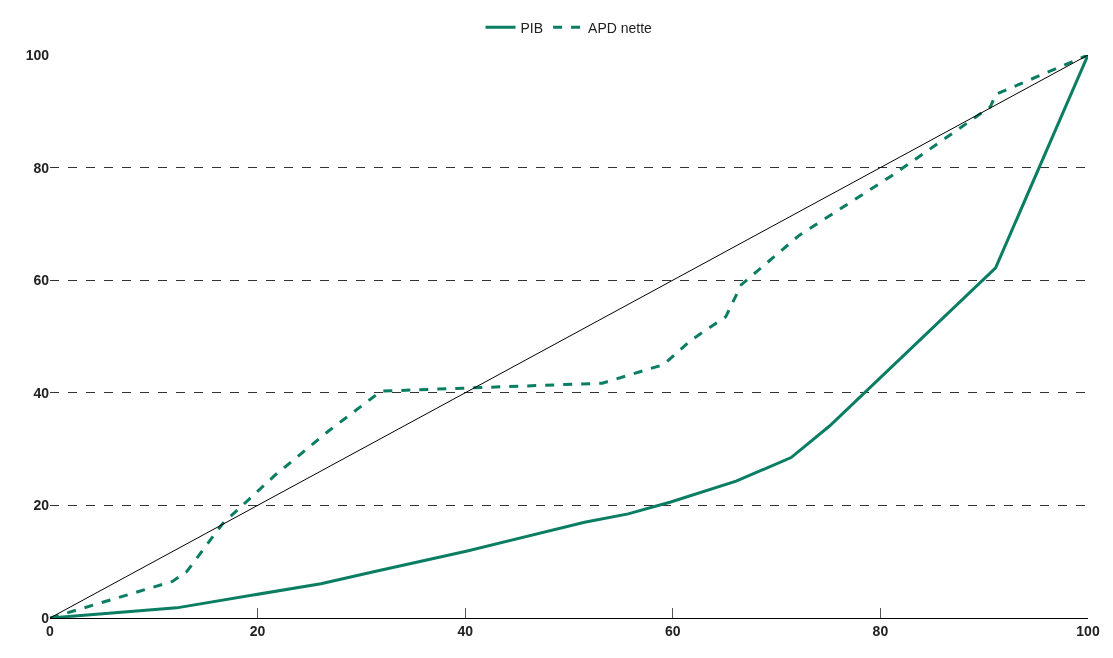 This screenshot has height=658, width=1113. I want to click on x-tick-label: 80, so click(880, 630).